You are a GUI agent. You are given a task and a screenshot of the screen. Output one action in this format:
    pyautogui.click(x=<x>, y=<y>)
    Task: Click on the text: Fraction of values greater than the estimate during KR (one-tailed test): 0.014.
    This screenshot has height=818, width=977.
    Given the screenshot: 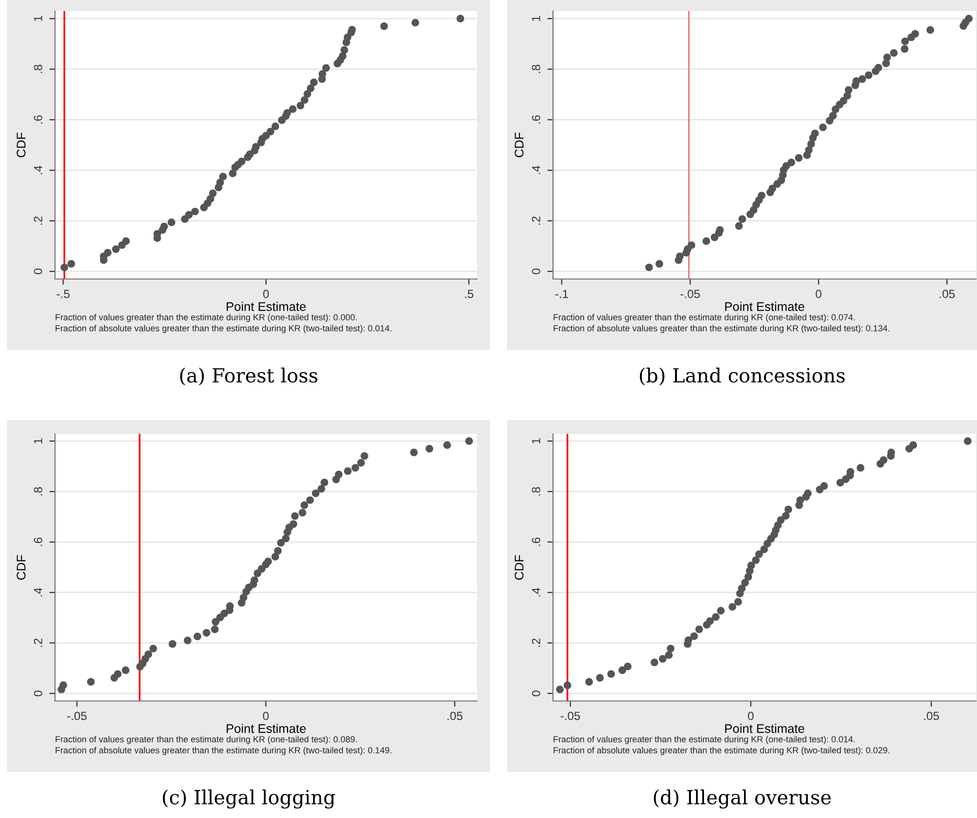 What is the action you would take?
    pyautogui.click(x=704, y=740)
    